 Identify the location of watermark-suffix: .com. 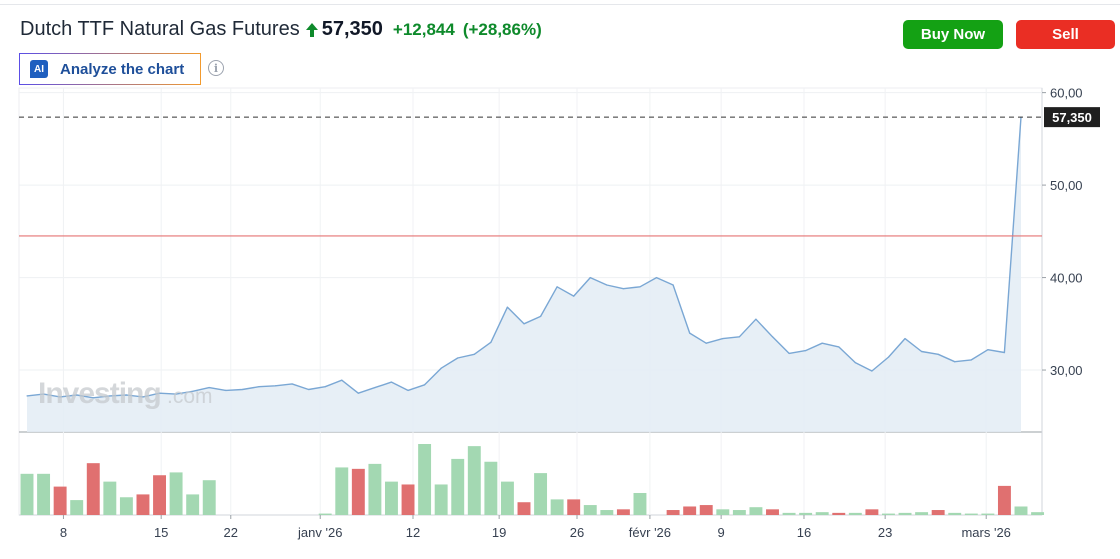
(190, 396).